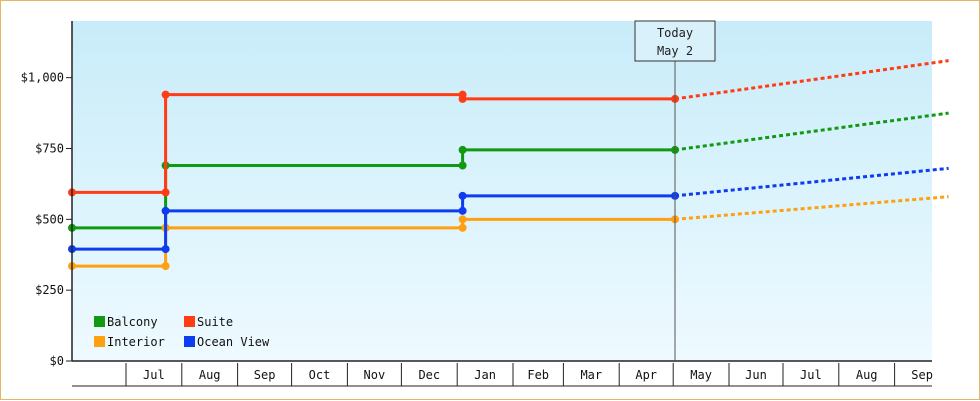 This screenshot has width=980, height=401. I want to click on y-tick-label: $750, so click(49, 149).